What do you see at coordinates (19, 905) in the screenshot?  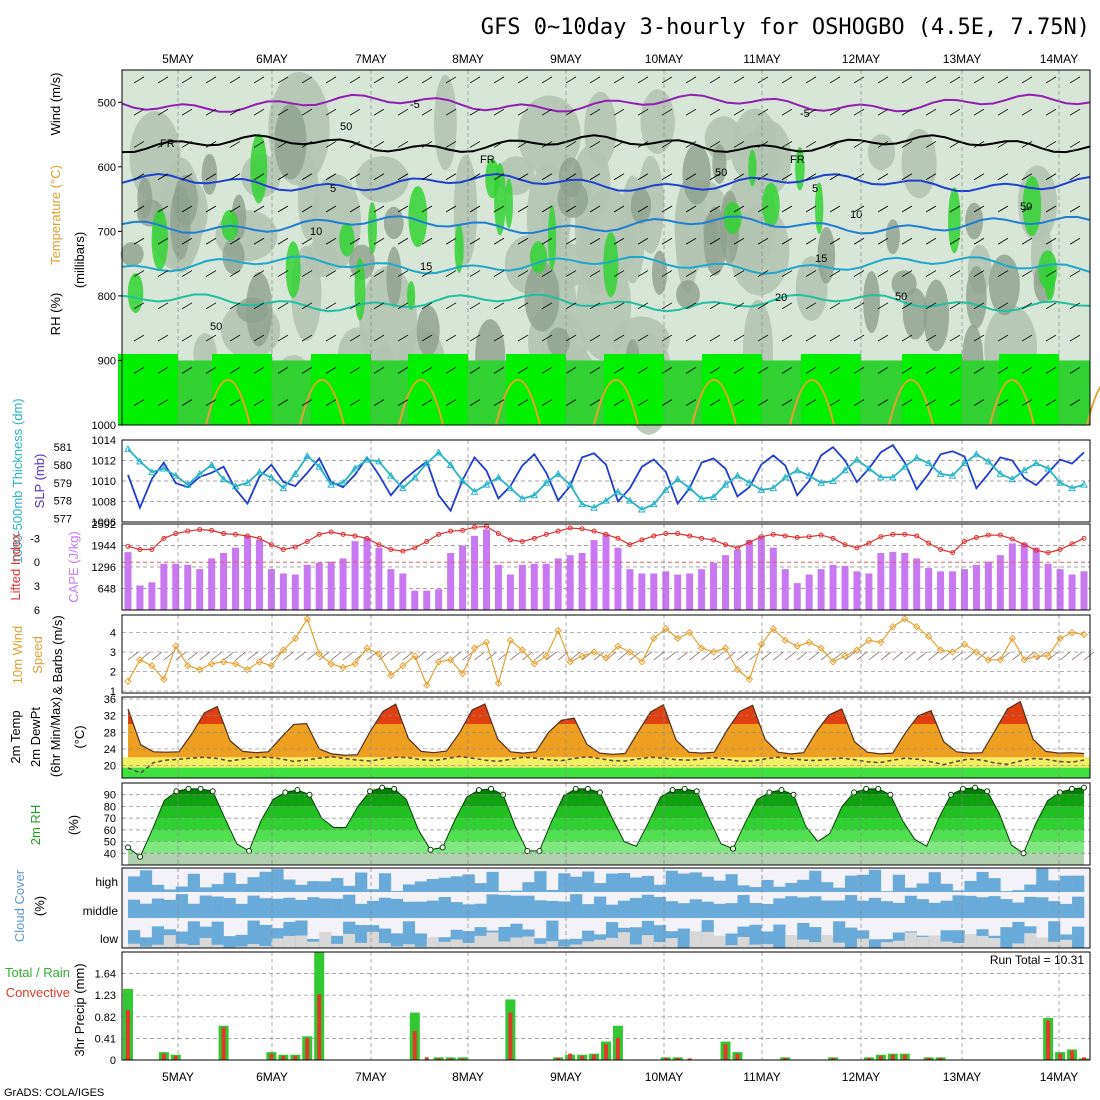 I see `cloud-axis-label-1: Cloud Cover` at bounding box center [19, 905].